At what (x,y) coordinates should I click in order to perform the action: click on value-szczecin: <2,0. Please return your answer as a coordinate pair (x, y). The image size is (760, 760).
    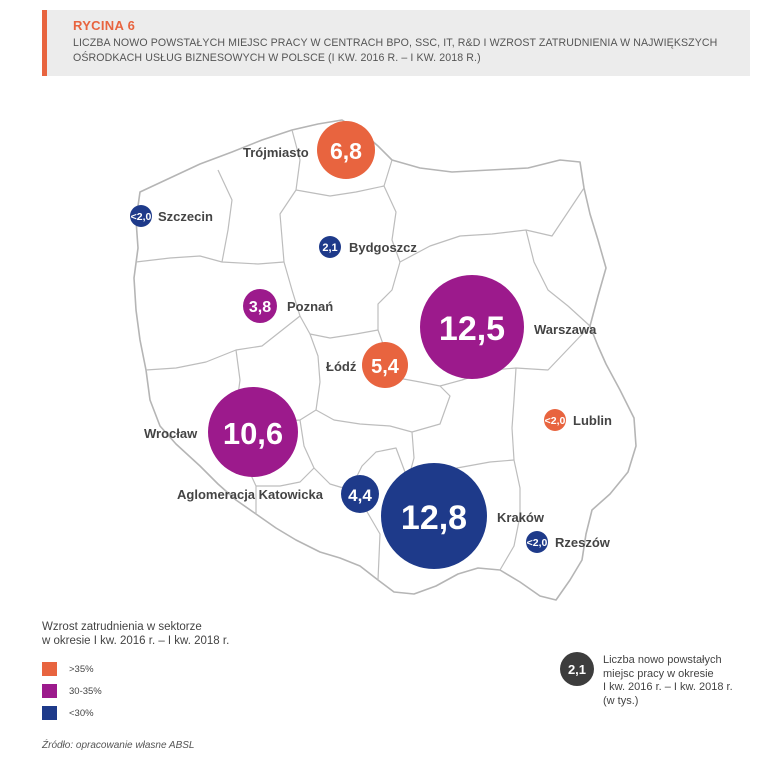
    Looking at the image, I should click on (141, 217).